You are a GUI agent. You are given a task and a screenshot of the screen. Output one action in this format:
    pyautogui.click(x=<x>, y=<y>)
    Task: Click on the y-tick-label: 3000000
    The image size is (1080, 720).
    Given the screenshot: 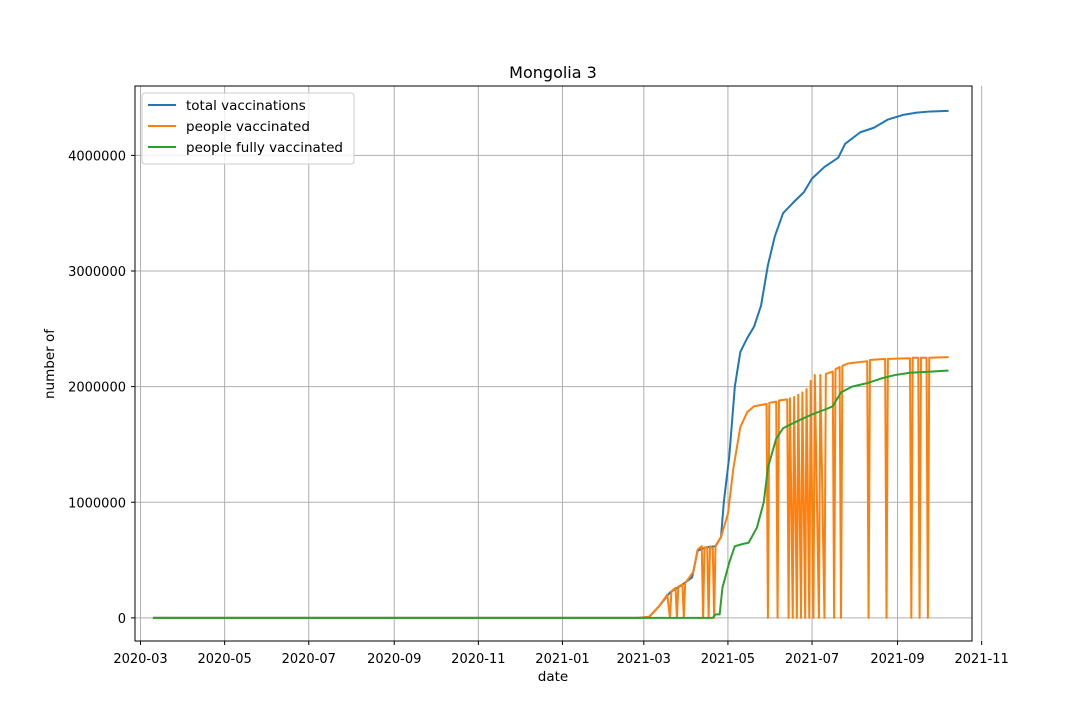 What is the action you would take?
    pyautogui.click(x=97, y=272)
    